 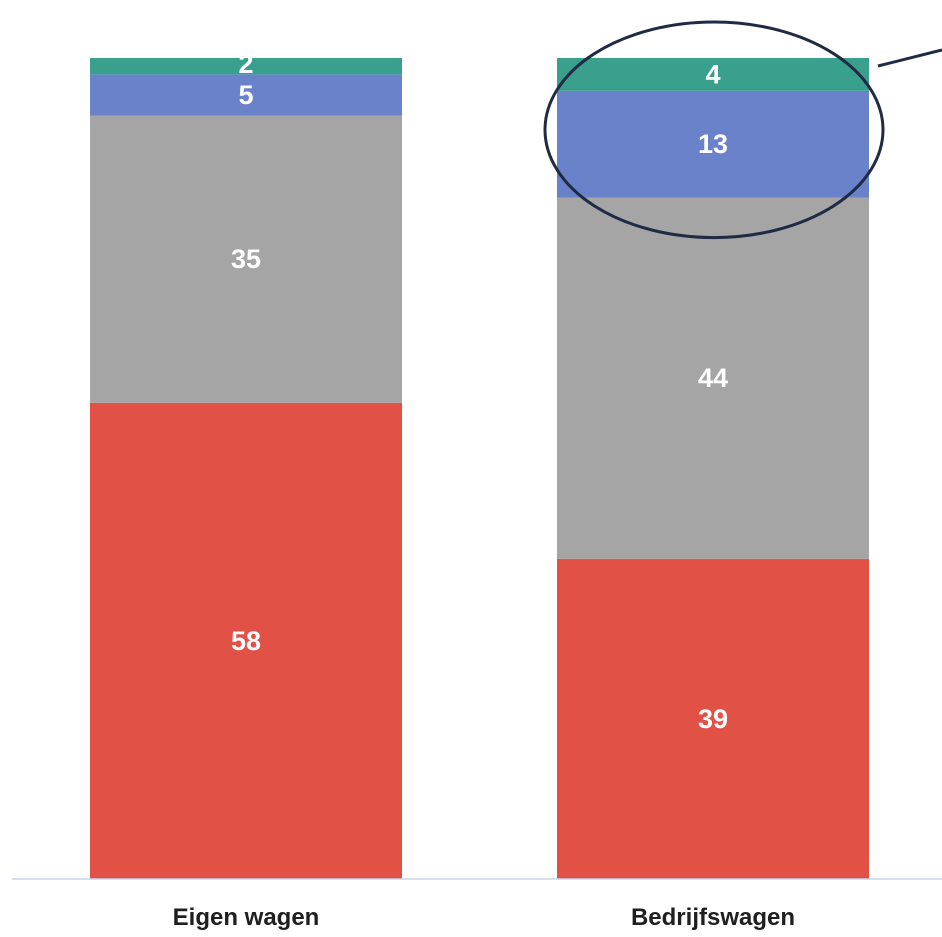 What do you see at coordinates (484, 917) in the screenshot?
I see `x-axis-tick-labels: Eigen wagen Bedrijfswagen` at bounding box center [484, 917].